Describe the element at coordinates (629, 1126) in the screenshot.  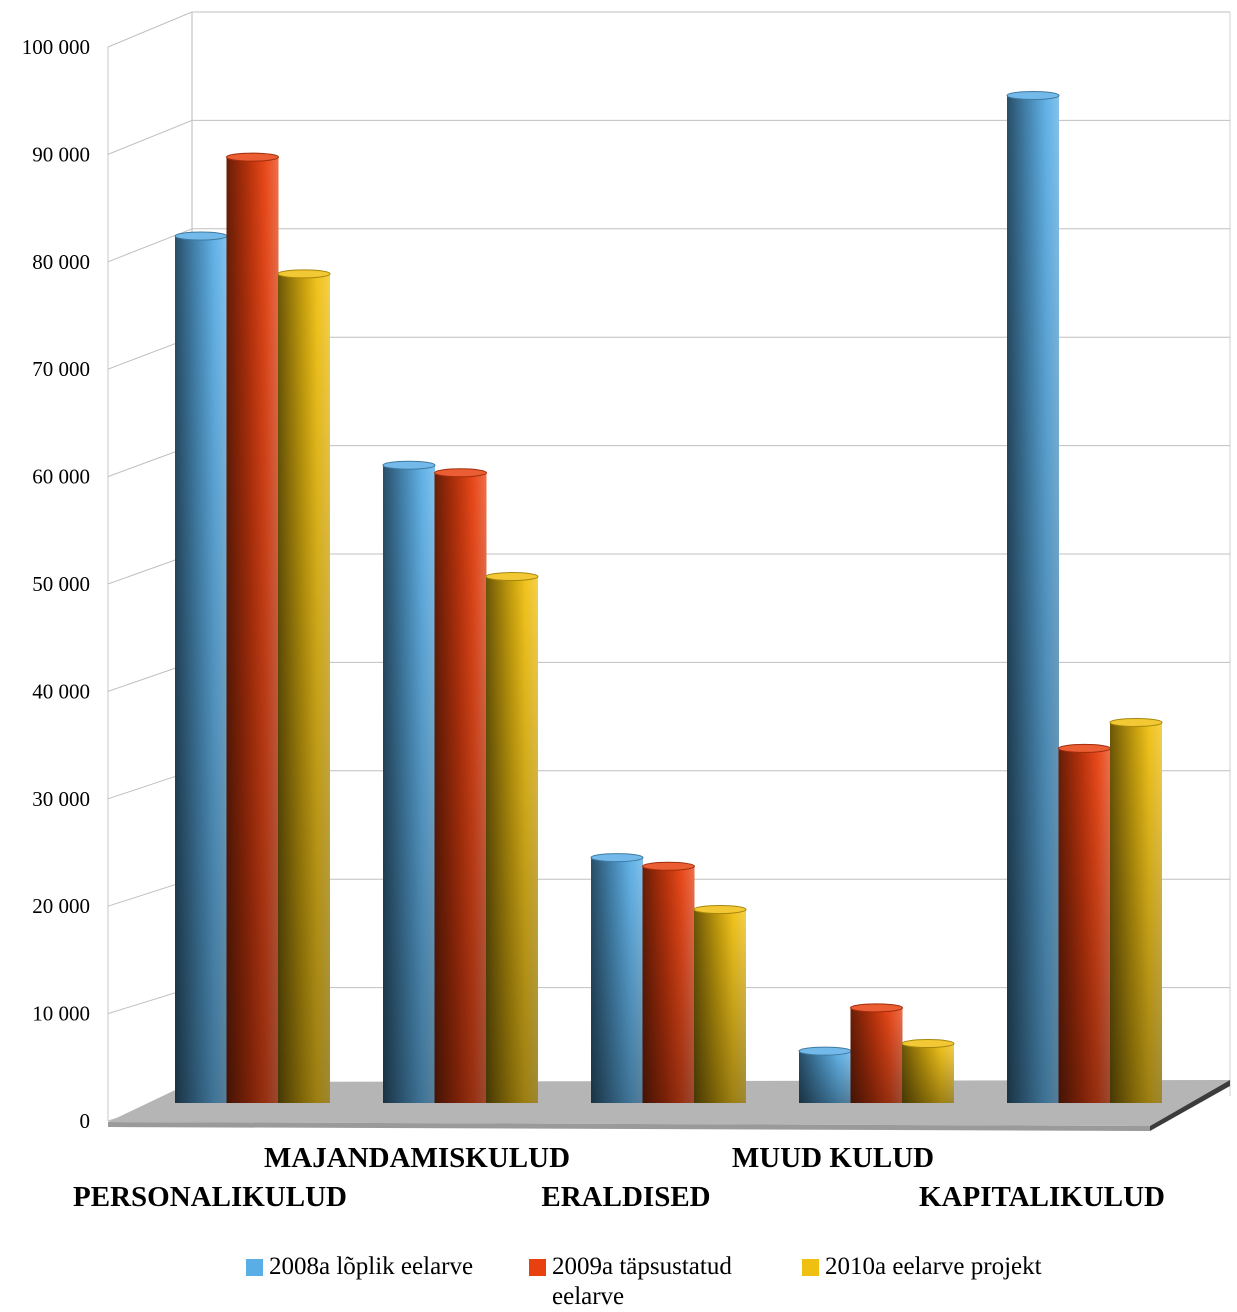
I see `floor-front` at that location.